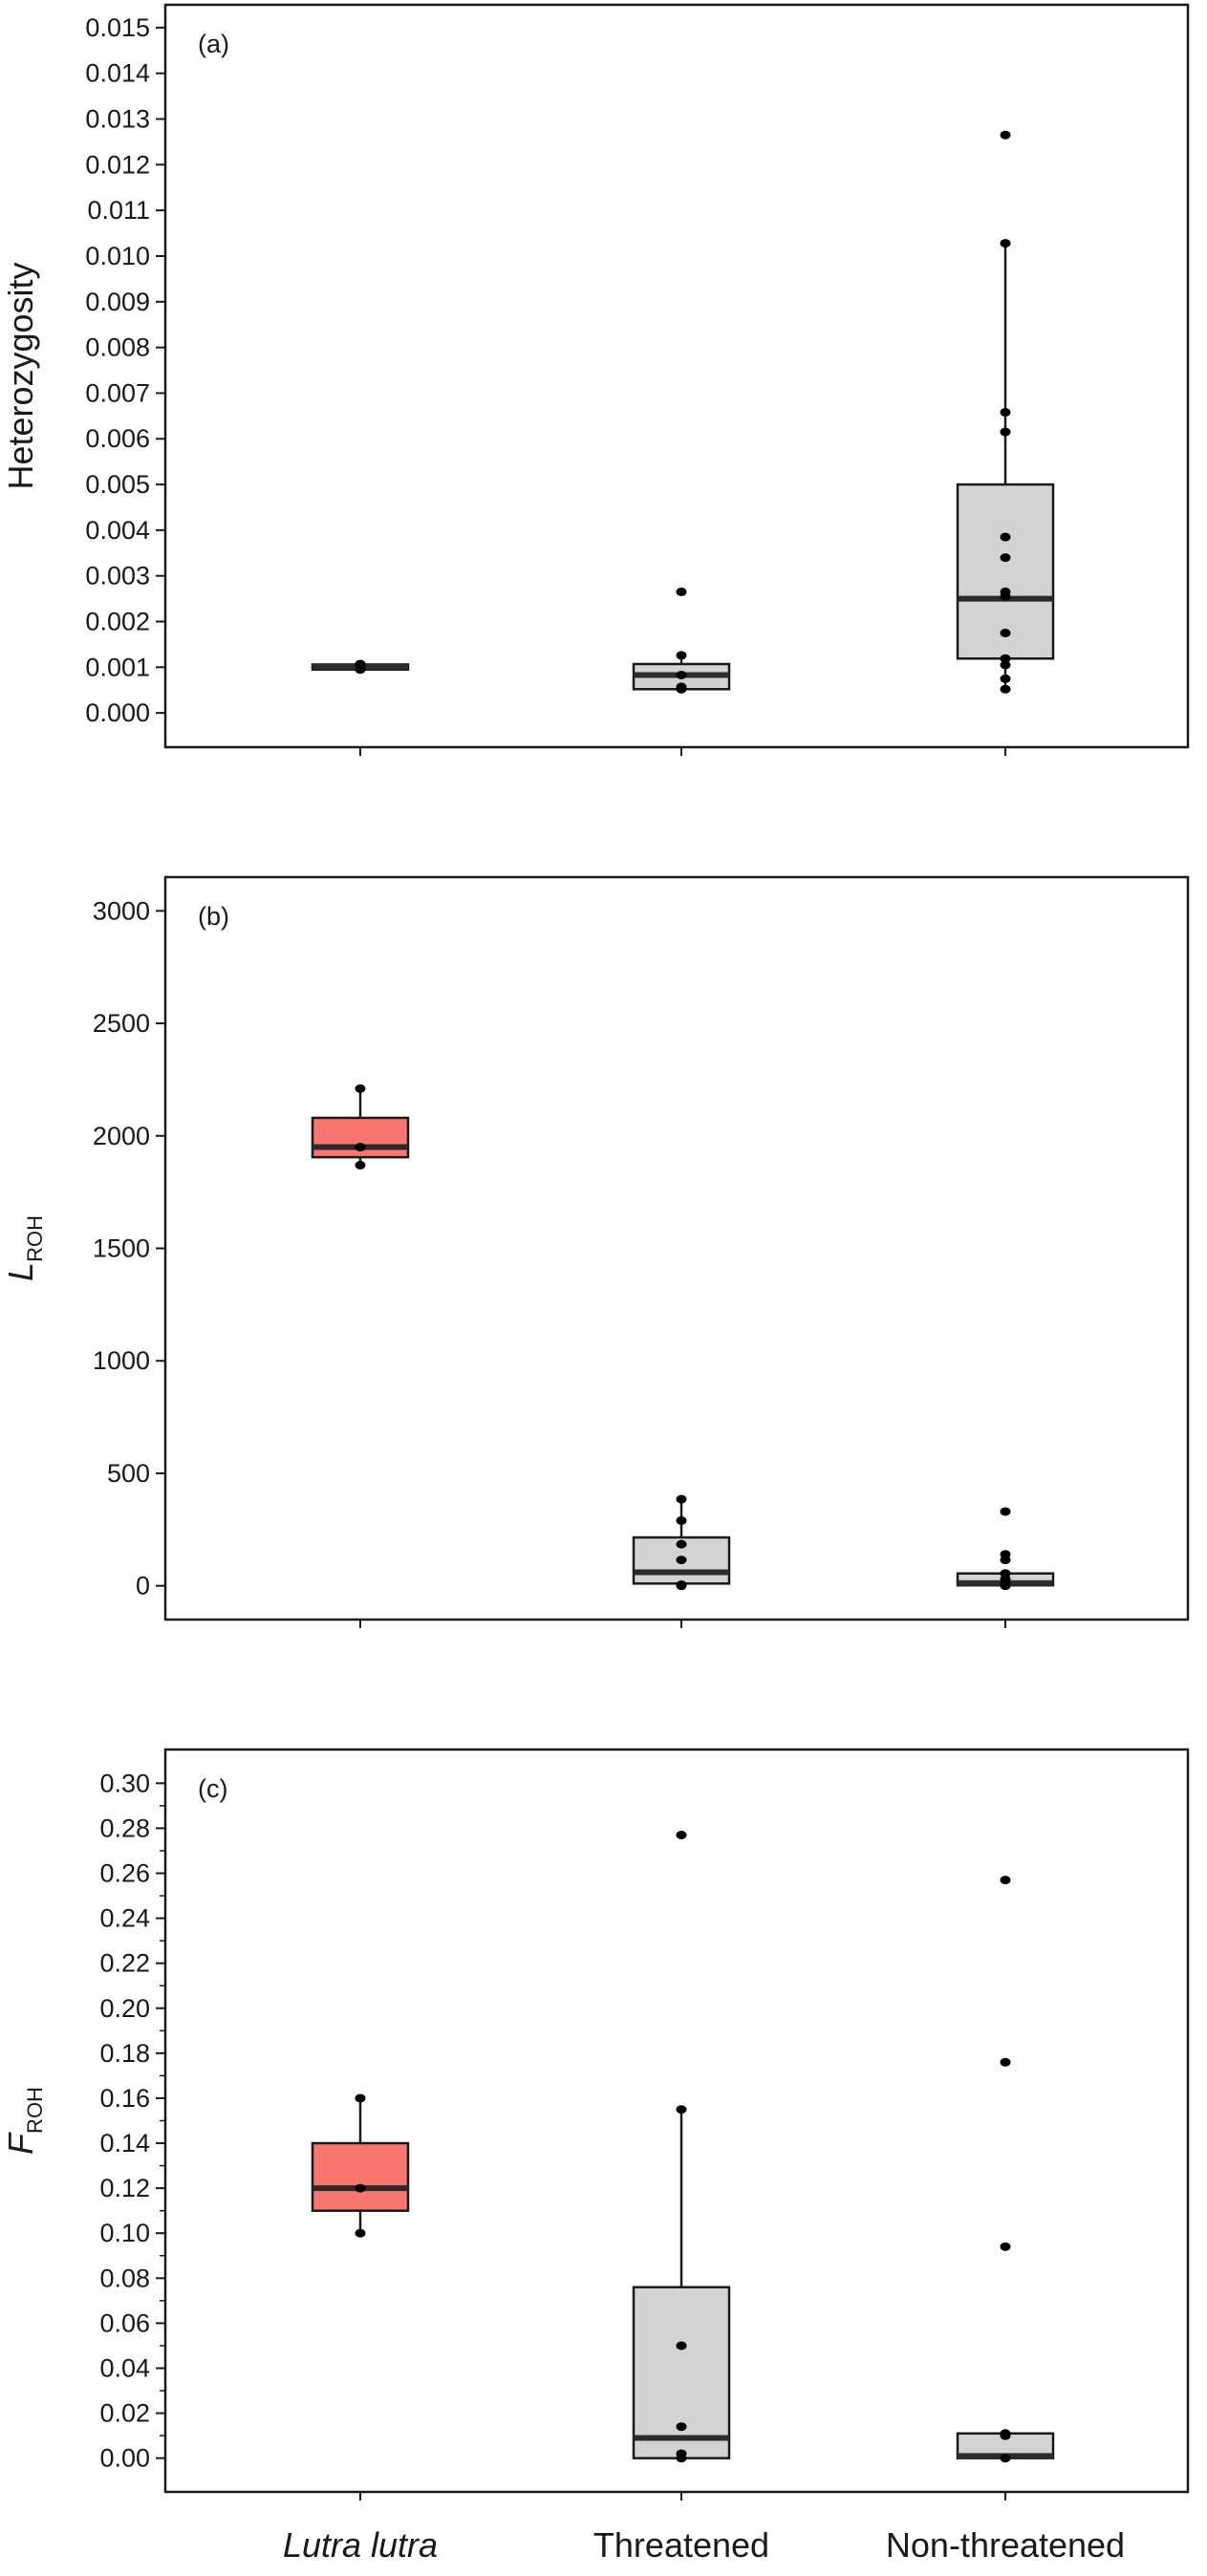  I want to click on y-tick-label: 0.26, so click(125, 1873).